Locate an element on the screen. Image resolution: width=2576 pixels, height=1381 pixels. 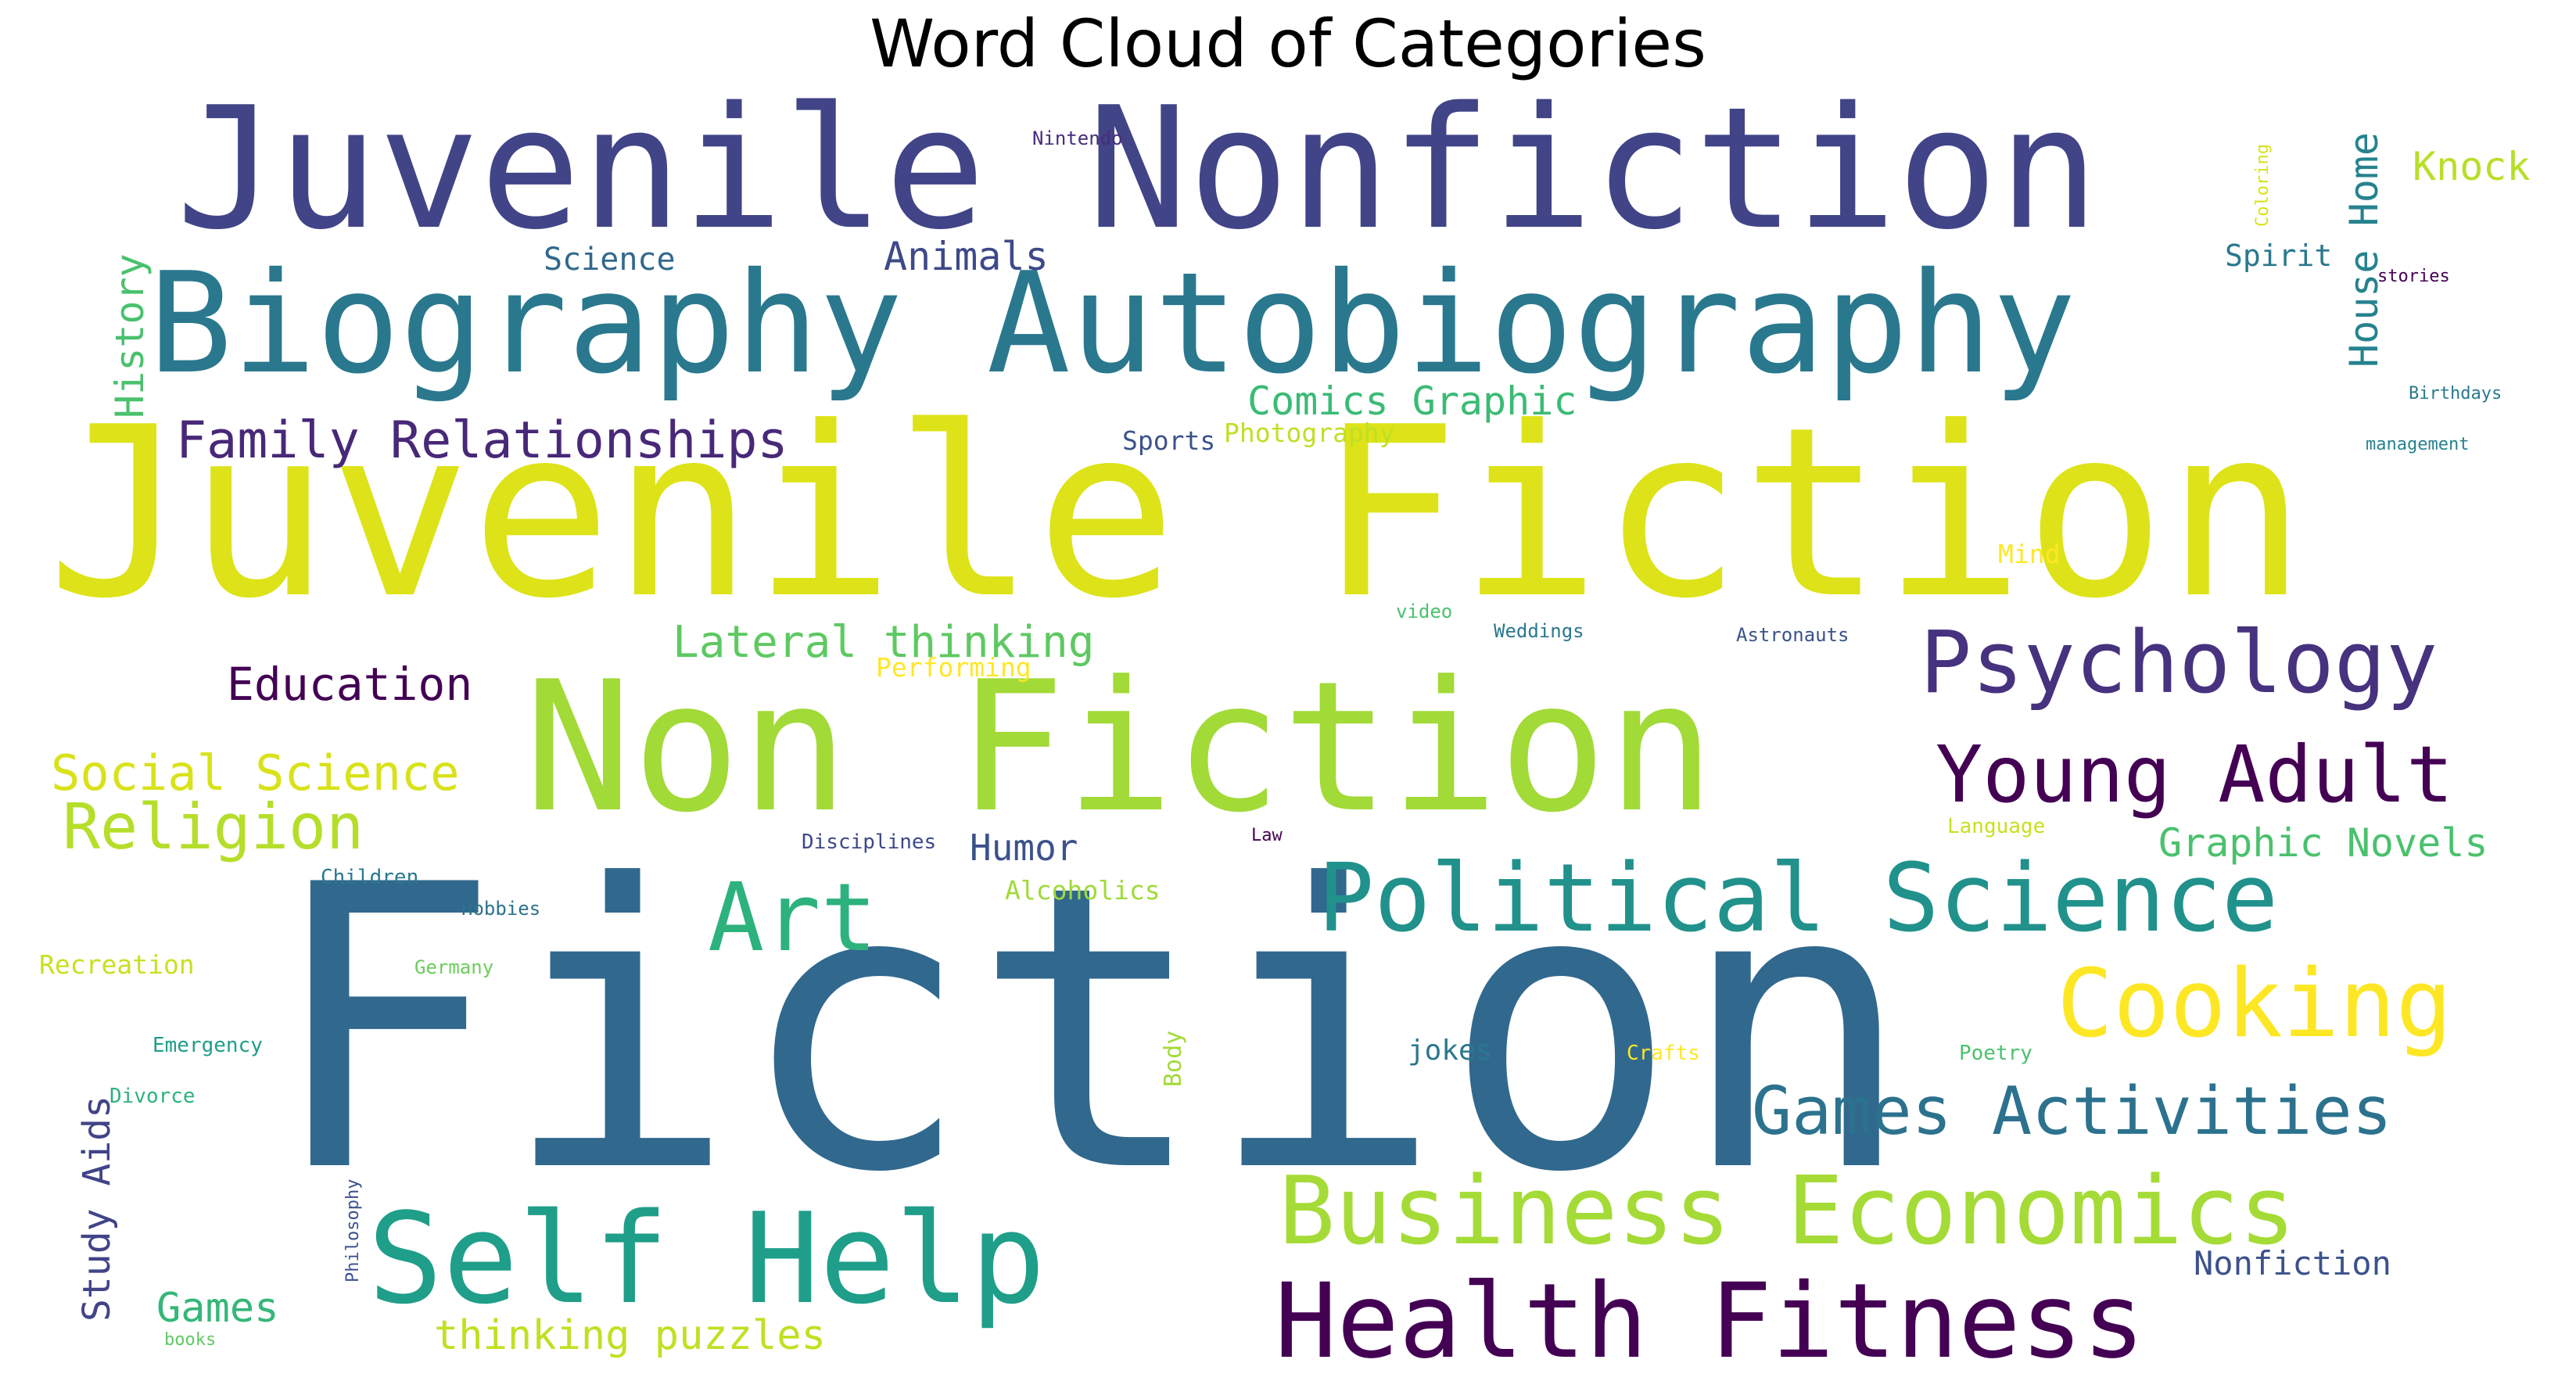
cloud-word-comics-graphic: Comics Graphic is located at coordinates (1412, 401).